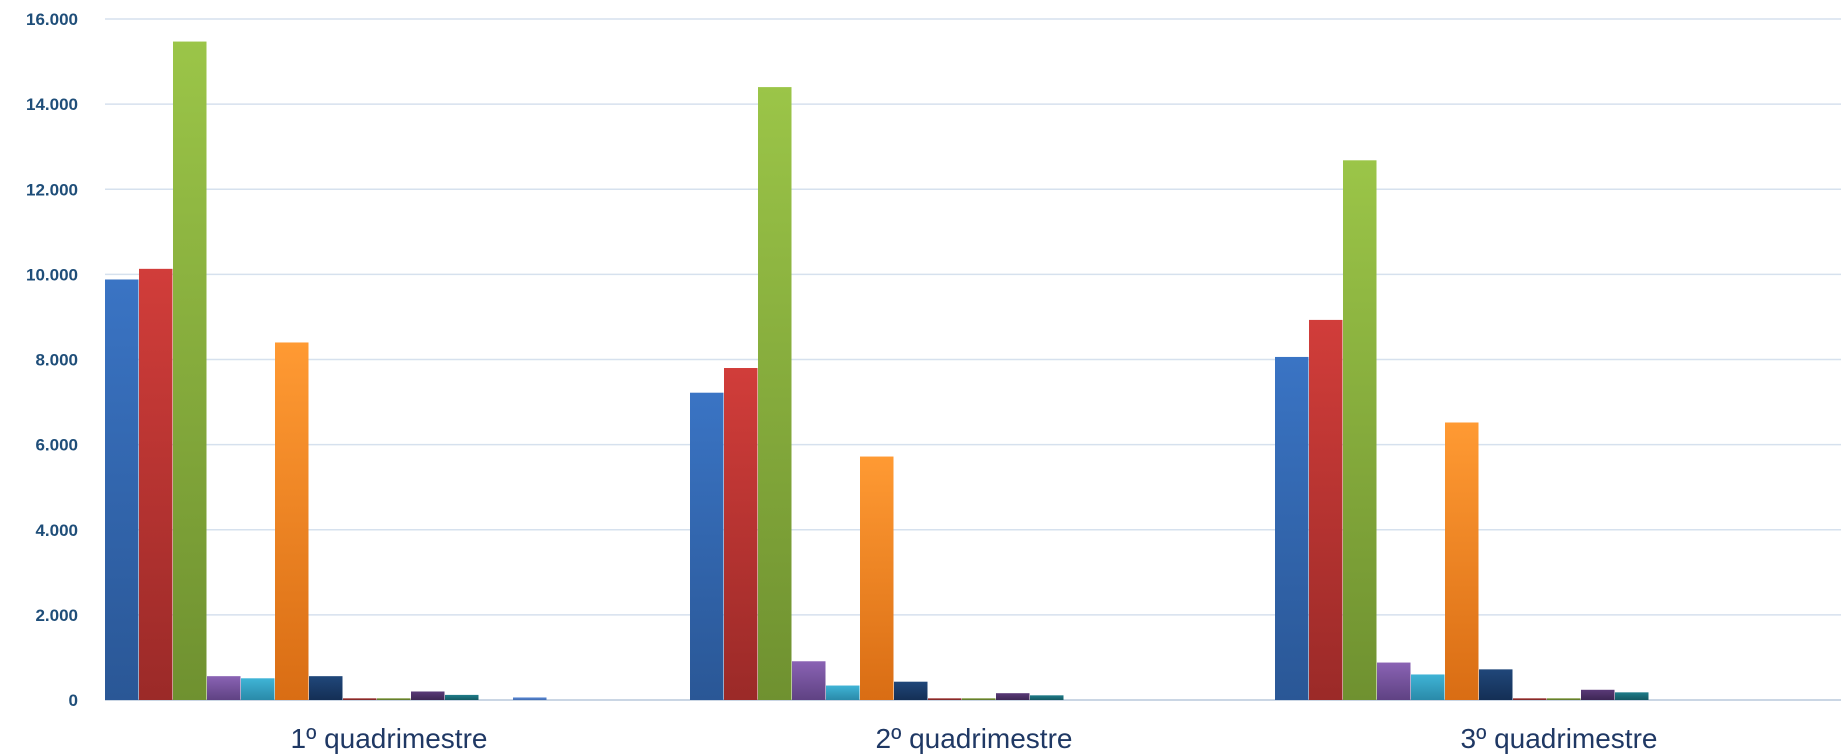 The width and height of the screenshot is (1841, 754). What do you see at coordinates (56, 530) in the screenshot?
I see `y-tick-label: 4.000` at bounding box center [56, 530].